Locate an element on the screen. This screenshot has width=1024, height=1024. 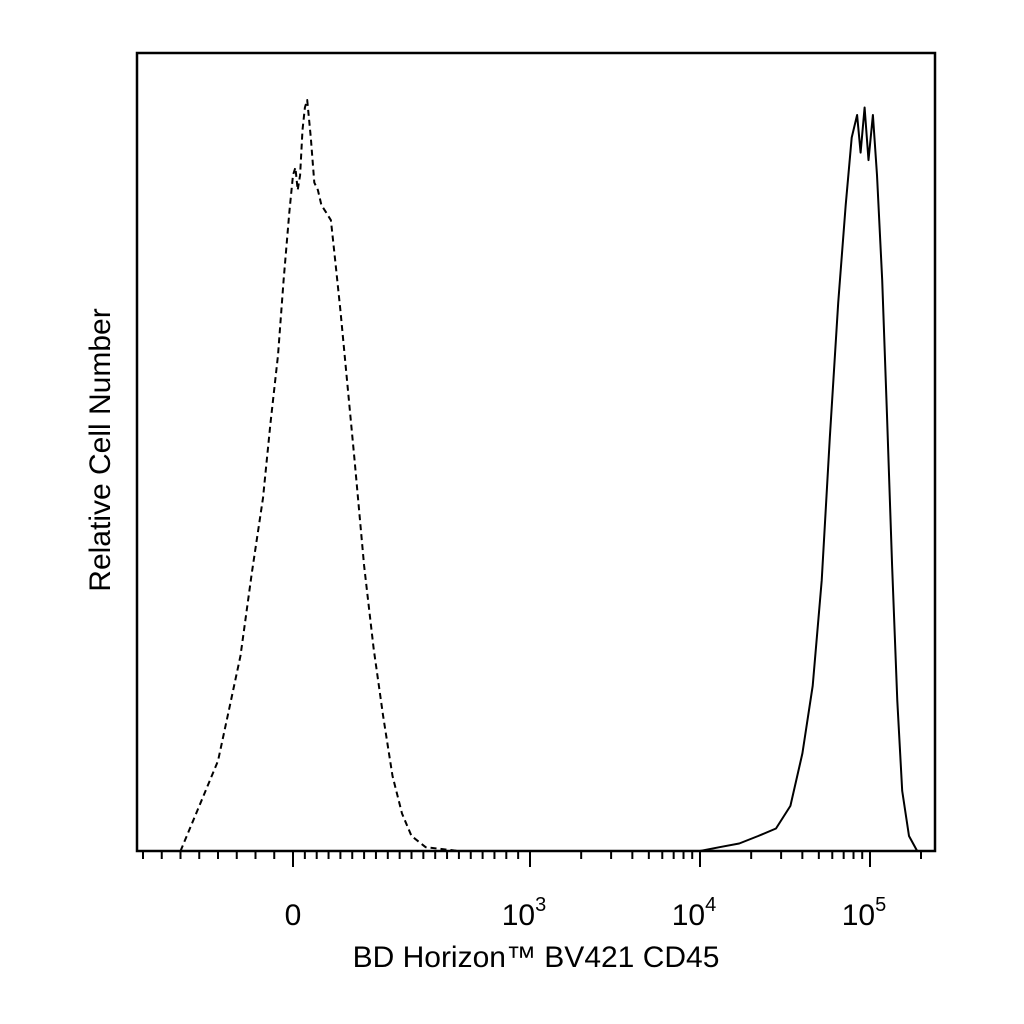
y-axis-label: Relative Cell Number is located at coordinates (100, 449).